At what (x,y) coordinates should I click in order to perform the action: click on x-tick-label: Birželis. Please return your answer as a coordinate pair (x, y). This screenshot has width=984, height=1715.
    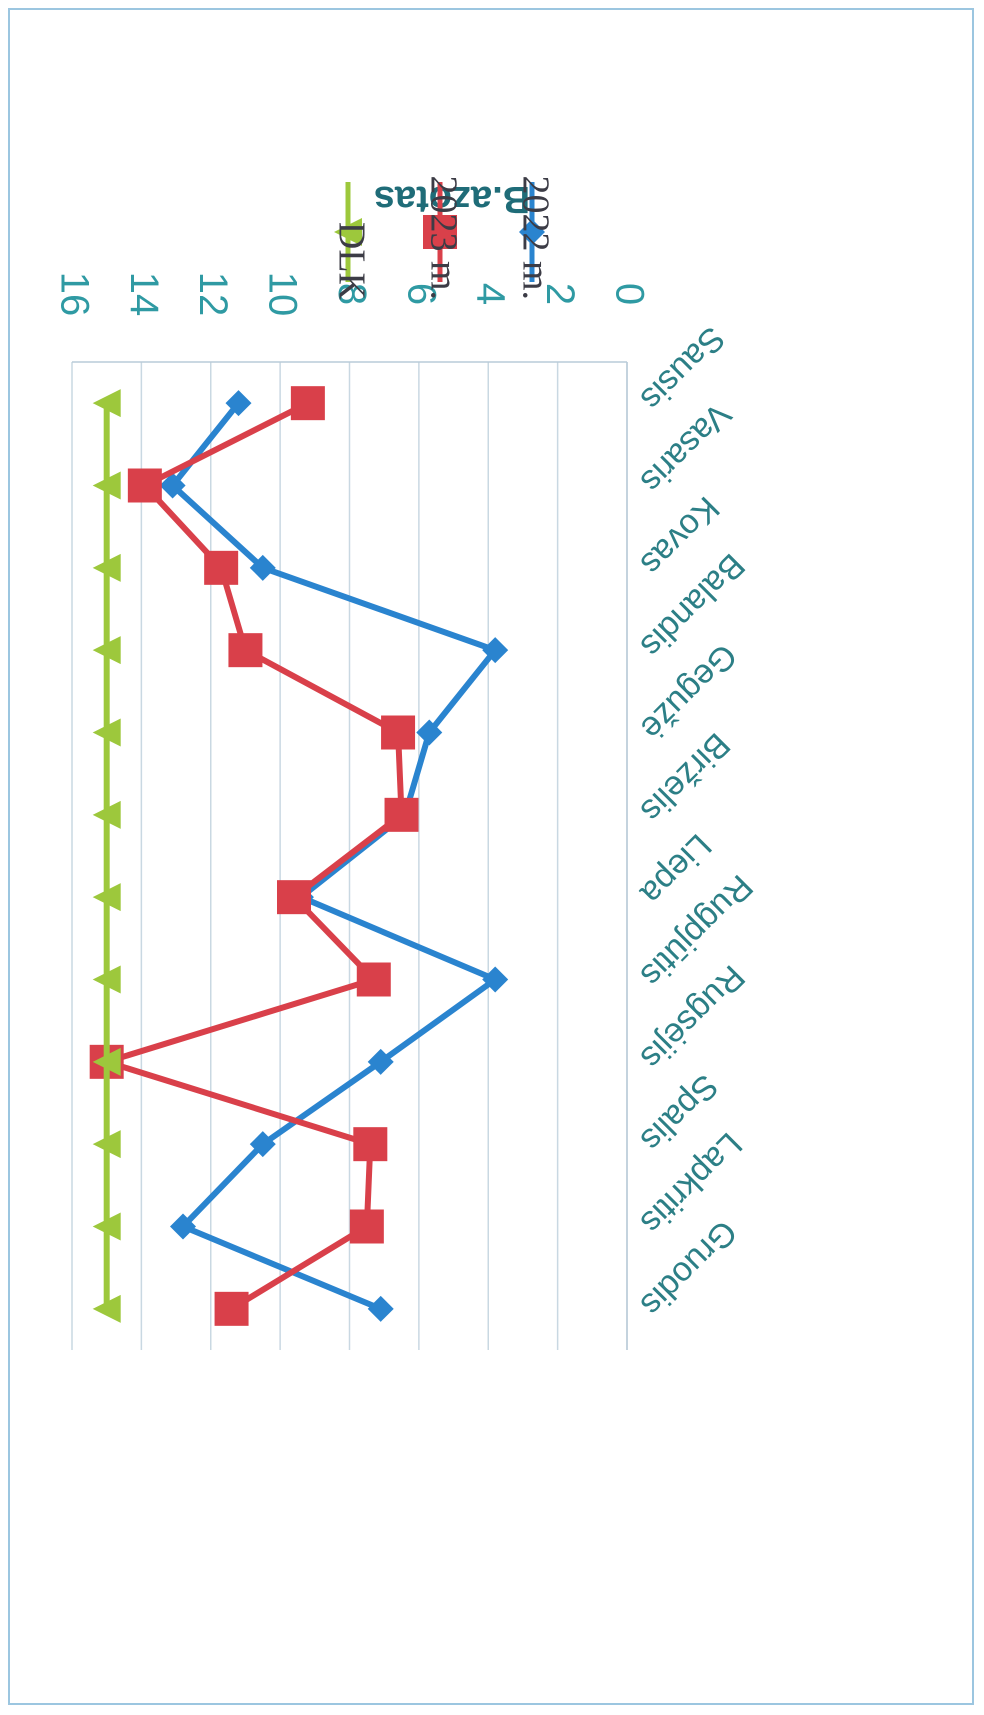
    Looking at the image, I should click on (685, 777).